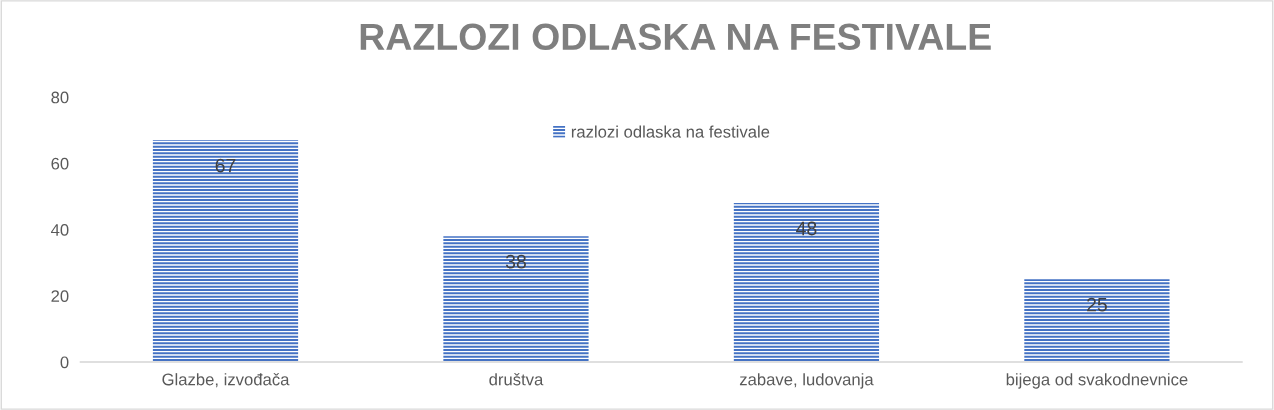 Image resolution: width=1274 pixels, height=410 pixels. What do you see at coordinates (1097, 304) in the screenshot?
I see `data-label: 25` at bounding box center [1097, 304].